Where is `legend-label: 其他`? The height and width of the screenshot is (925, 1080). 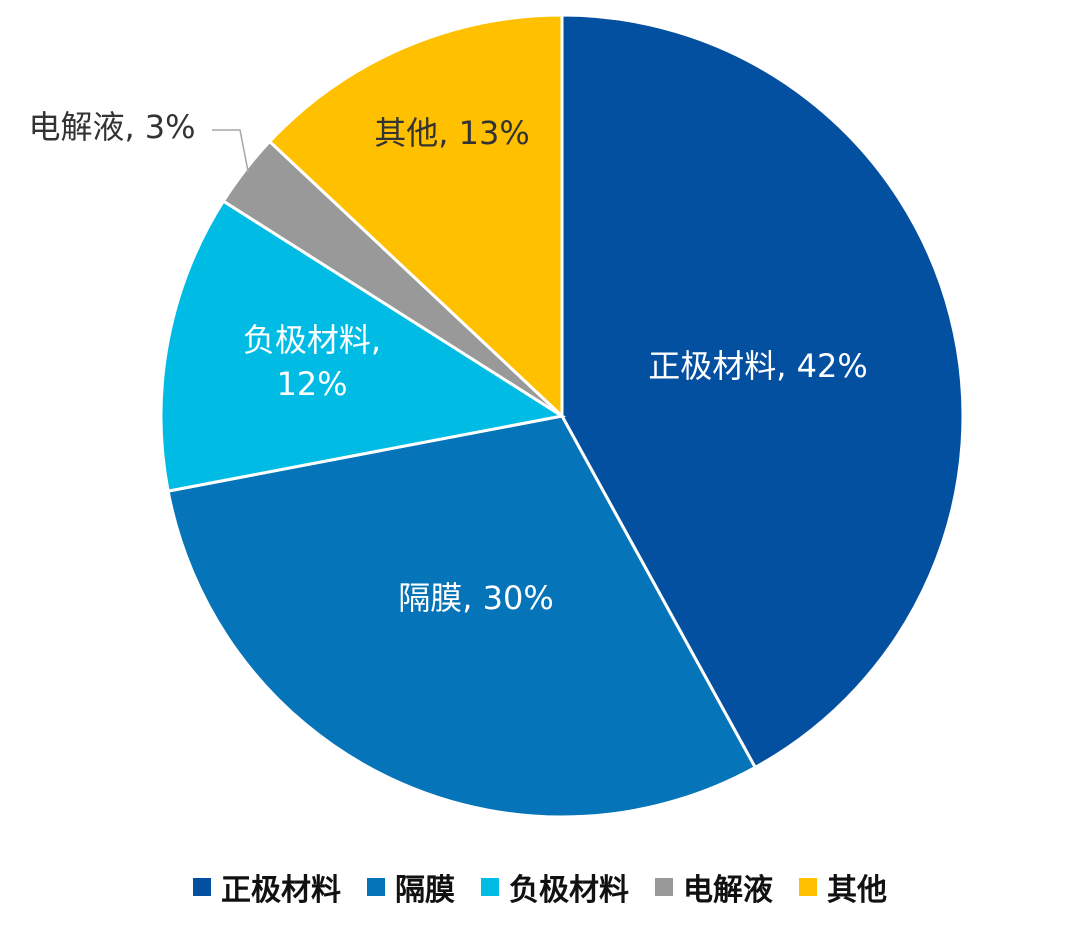 legend-label: 其他 is located at coordinates (857, 890).